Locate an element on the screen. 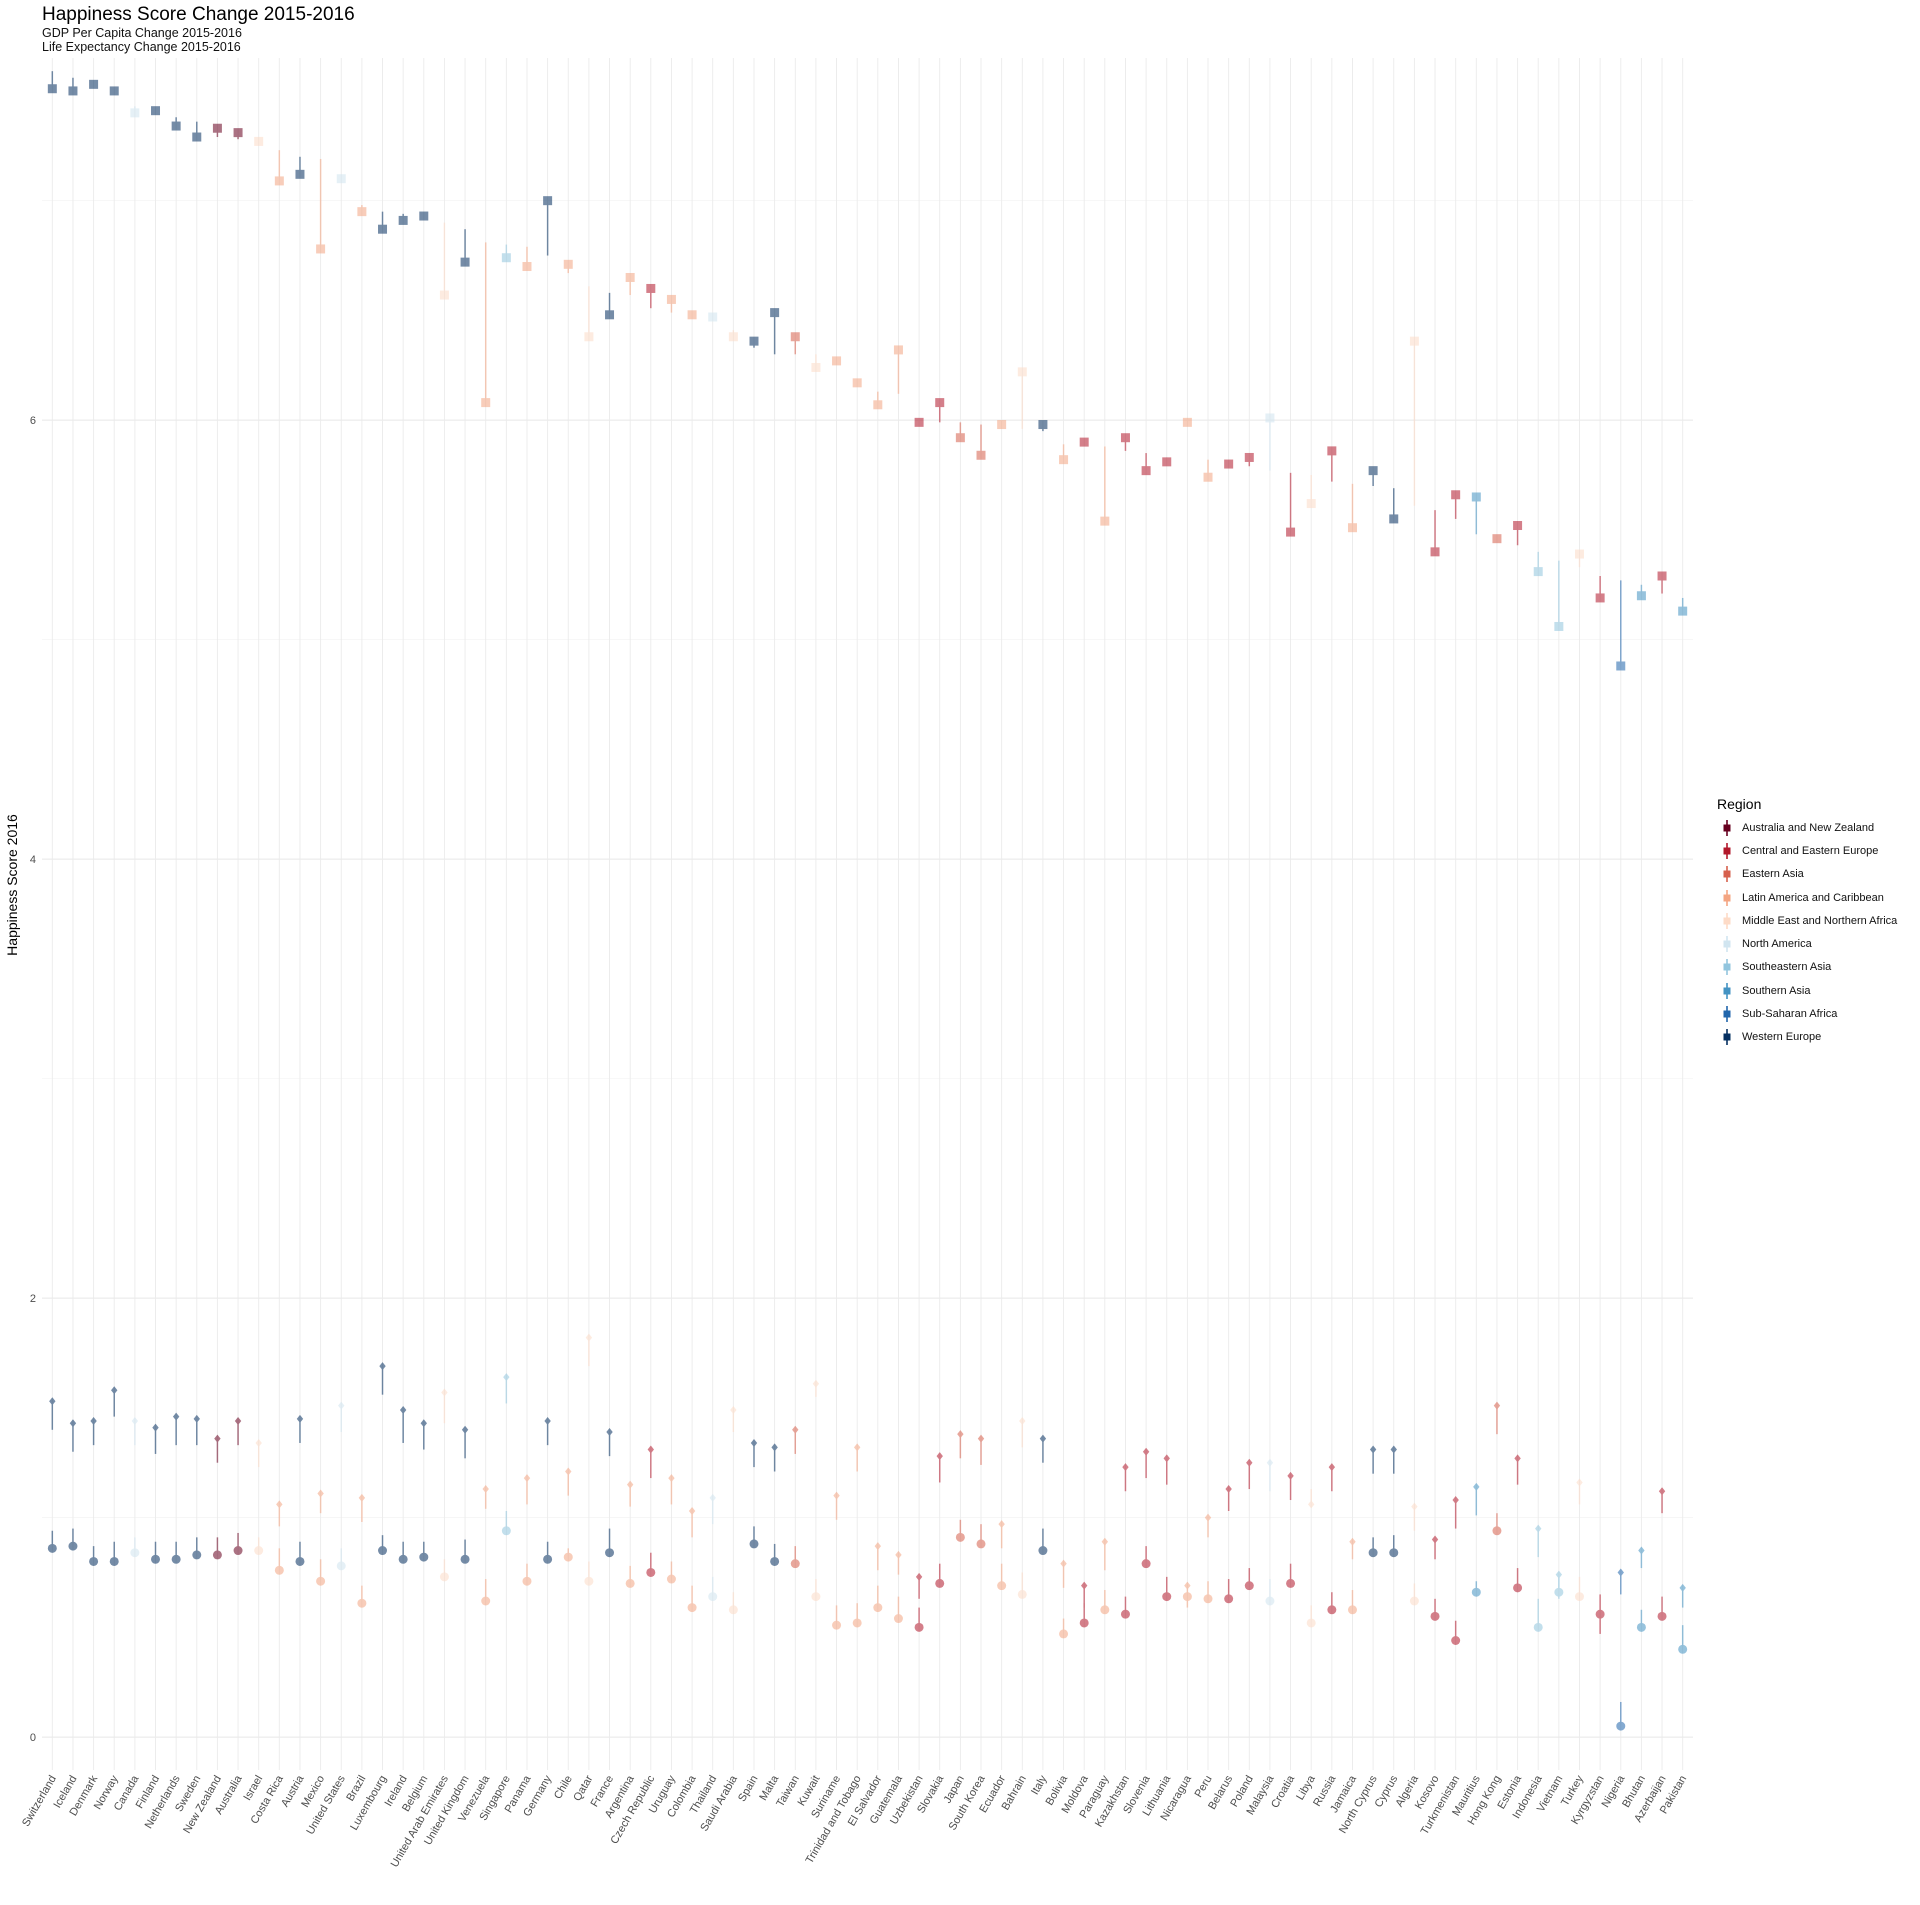 The height and width of the screenshot is (1905, 1920). legend-item-north-america: North America is located at coordinates (1807, 943).